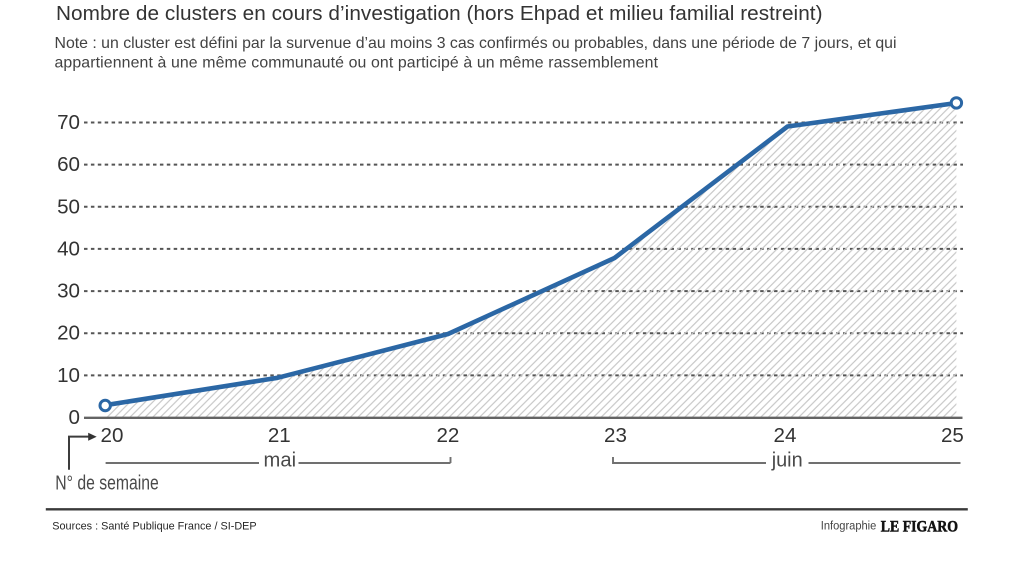  Describe the element at coordinates (447, 435) in the screenshot. I see `svg-text: 22` at that location.